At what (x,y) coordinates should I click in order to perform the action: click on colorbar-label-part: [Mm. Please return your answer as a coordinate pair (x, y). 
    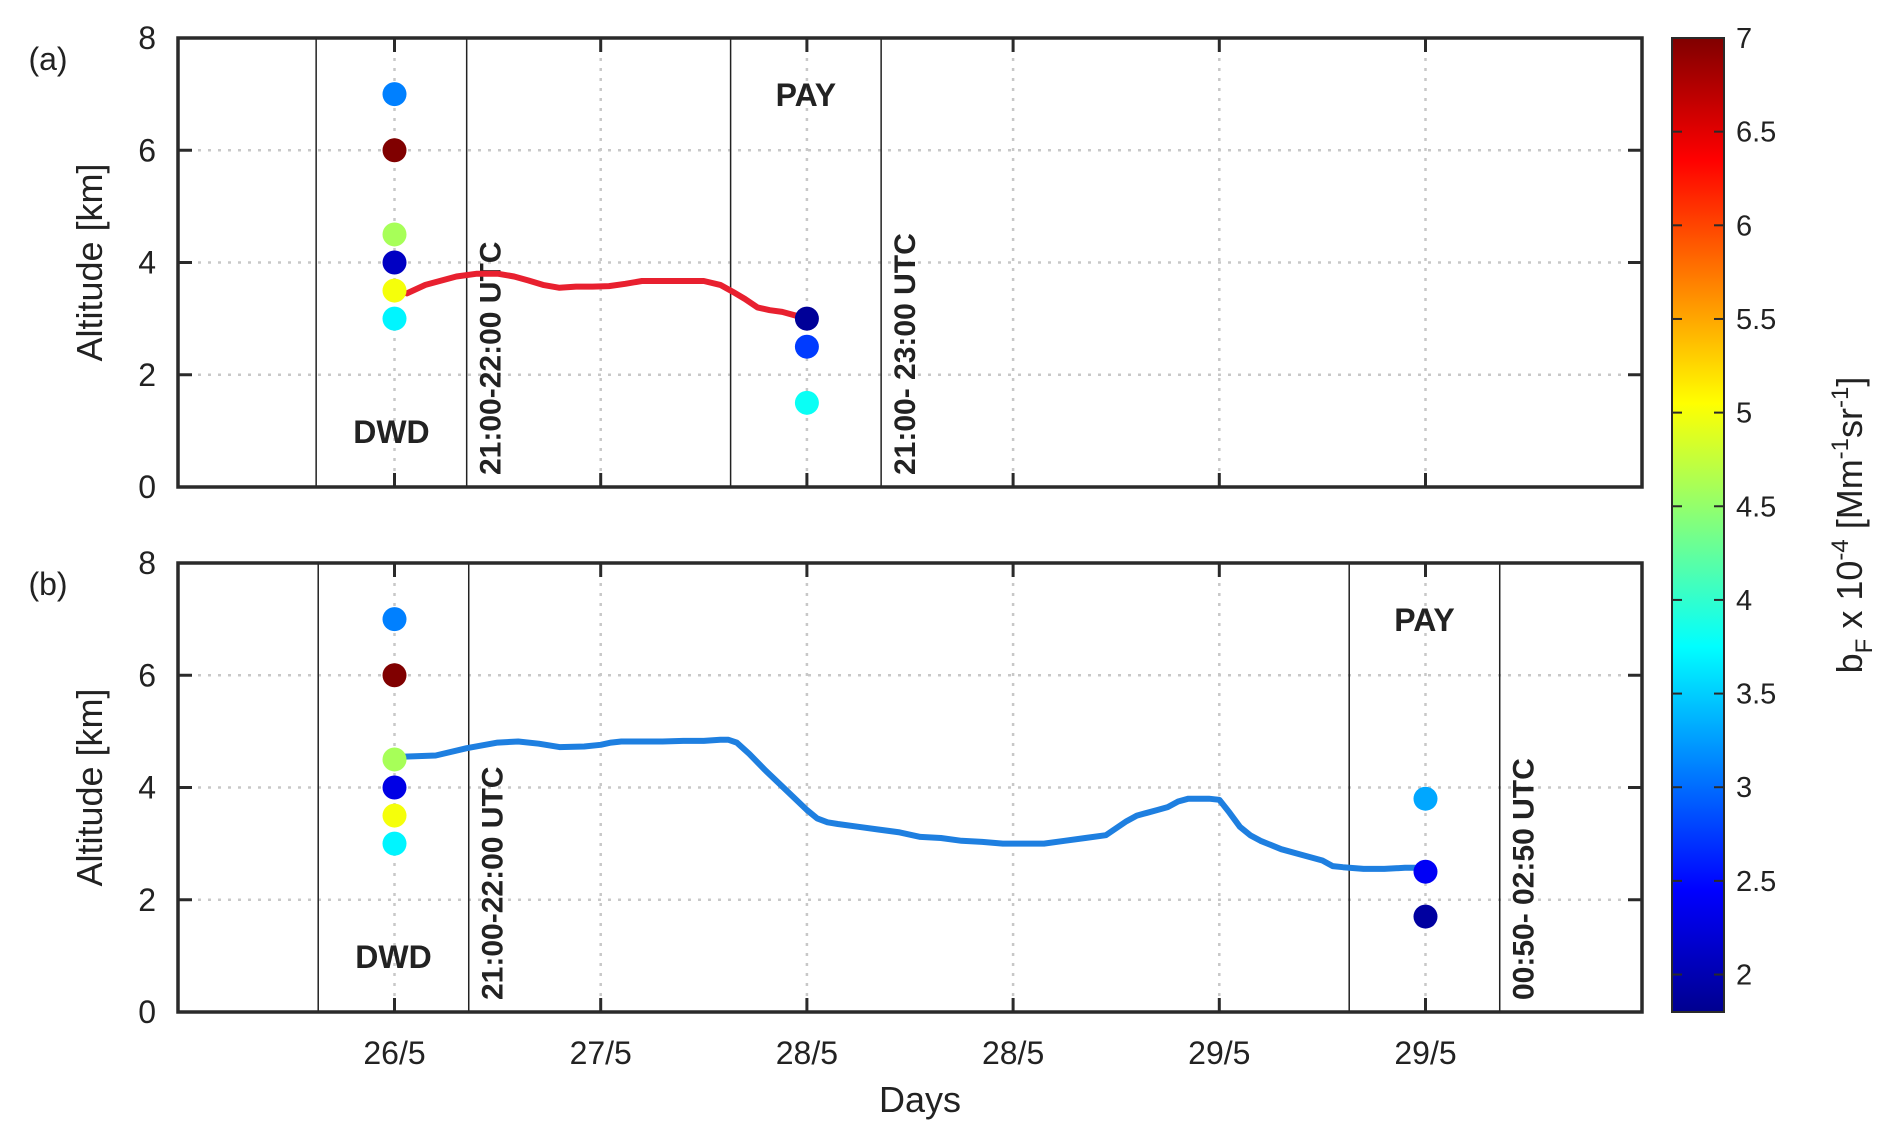
    Looking at the image, I should click on (1849, 499).